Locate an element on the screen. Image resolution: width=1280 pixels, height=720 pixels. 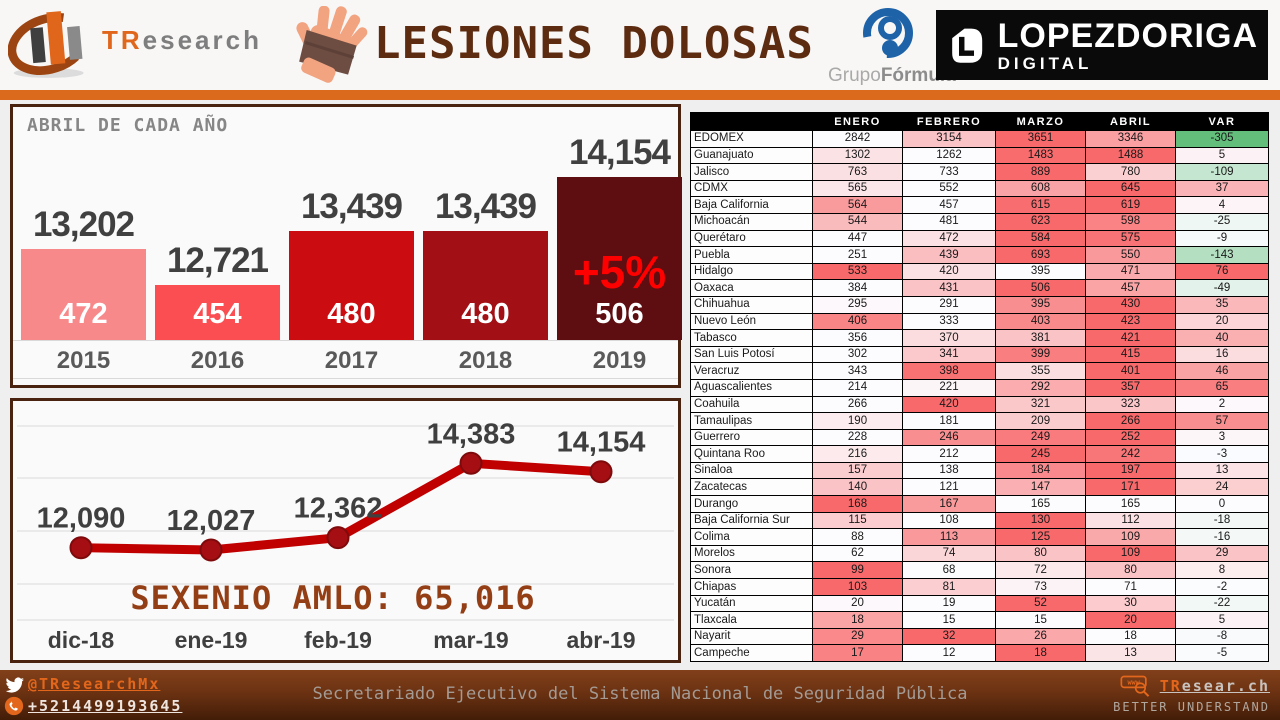
state-name: Guerrero is located at coordinates (751, 437).